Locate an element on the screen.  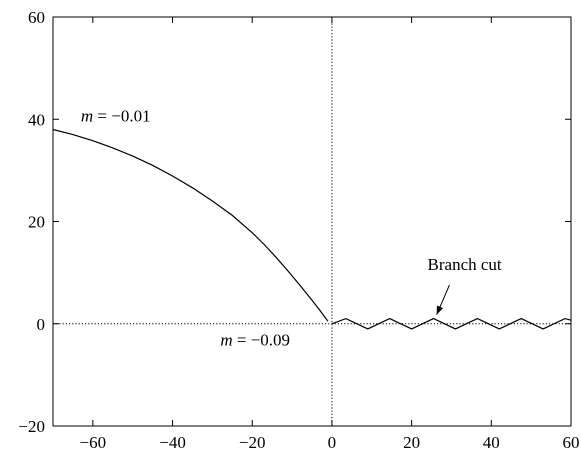
branch-cut-zigzag is located at coordinates (451, 323).